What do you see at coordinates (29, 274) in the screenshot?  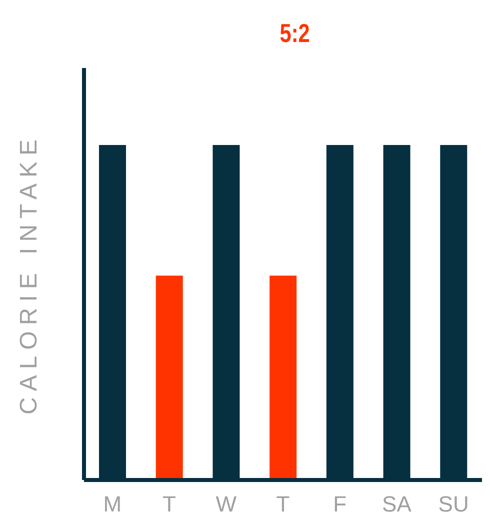 I see `y-axis-title: CALORIE INTAKE` at bounding box center [29, 274].